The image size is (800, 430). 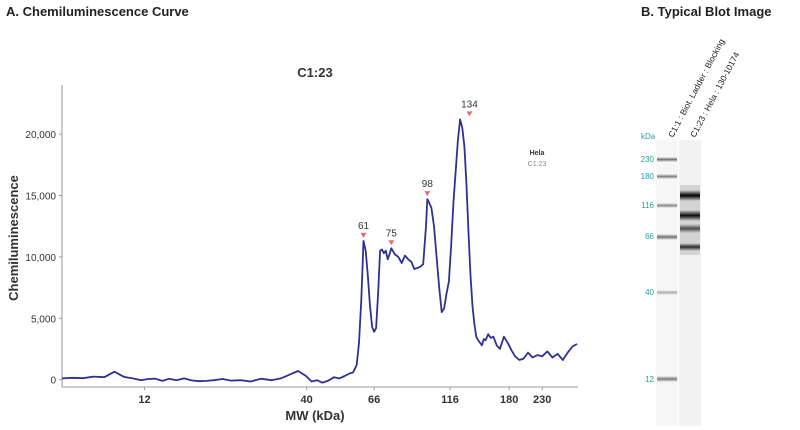 What do you see at coordinates (40, 135) in the screenshot?
I see `y-tick-label: 20,000` at bounding box center [40, 135].